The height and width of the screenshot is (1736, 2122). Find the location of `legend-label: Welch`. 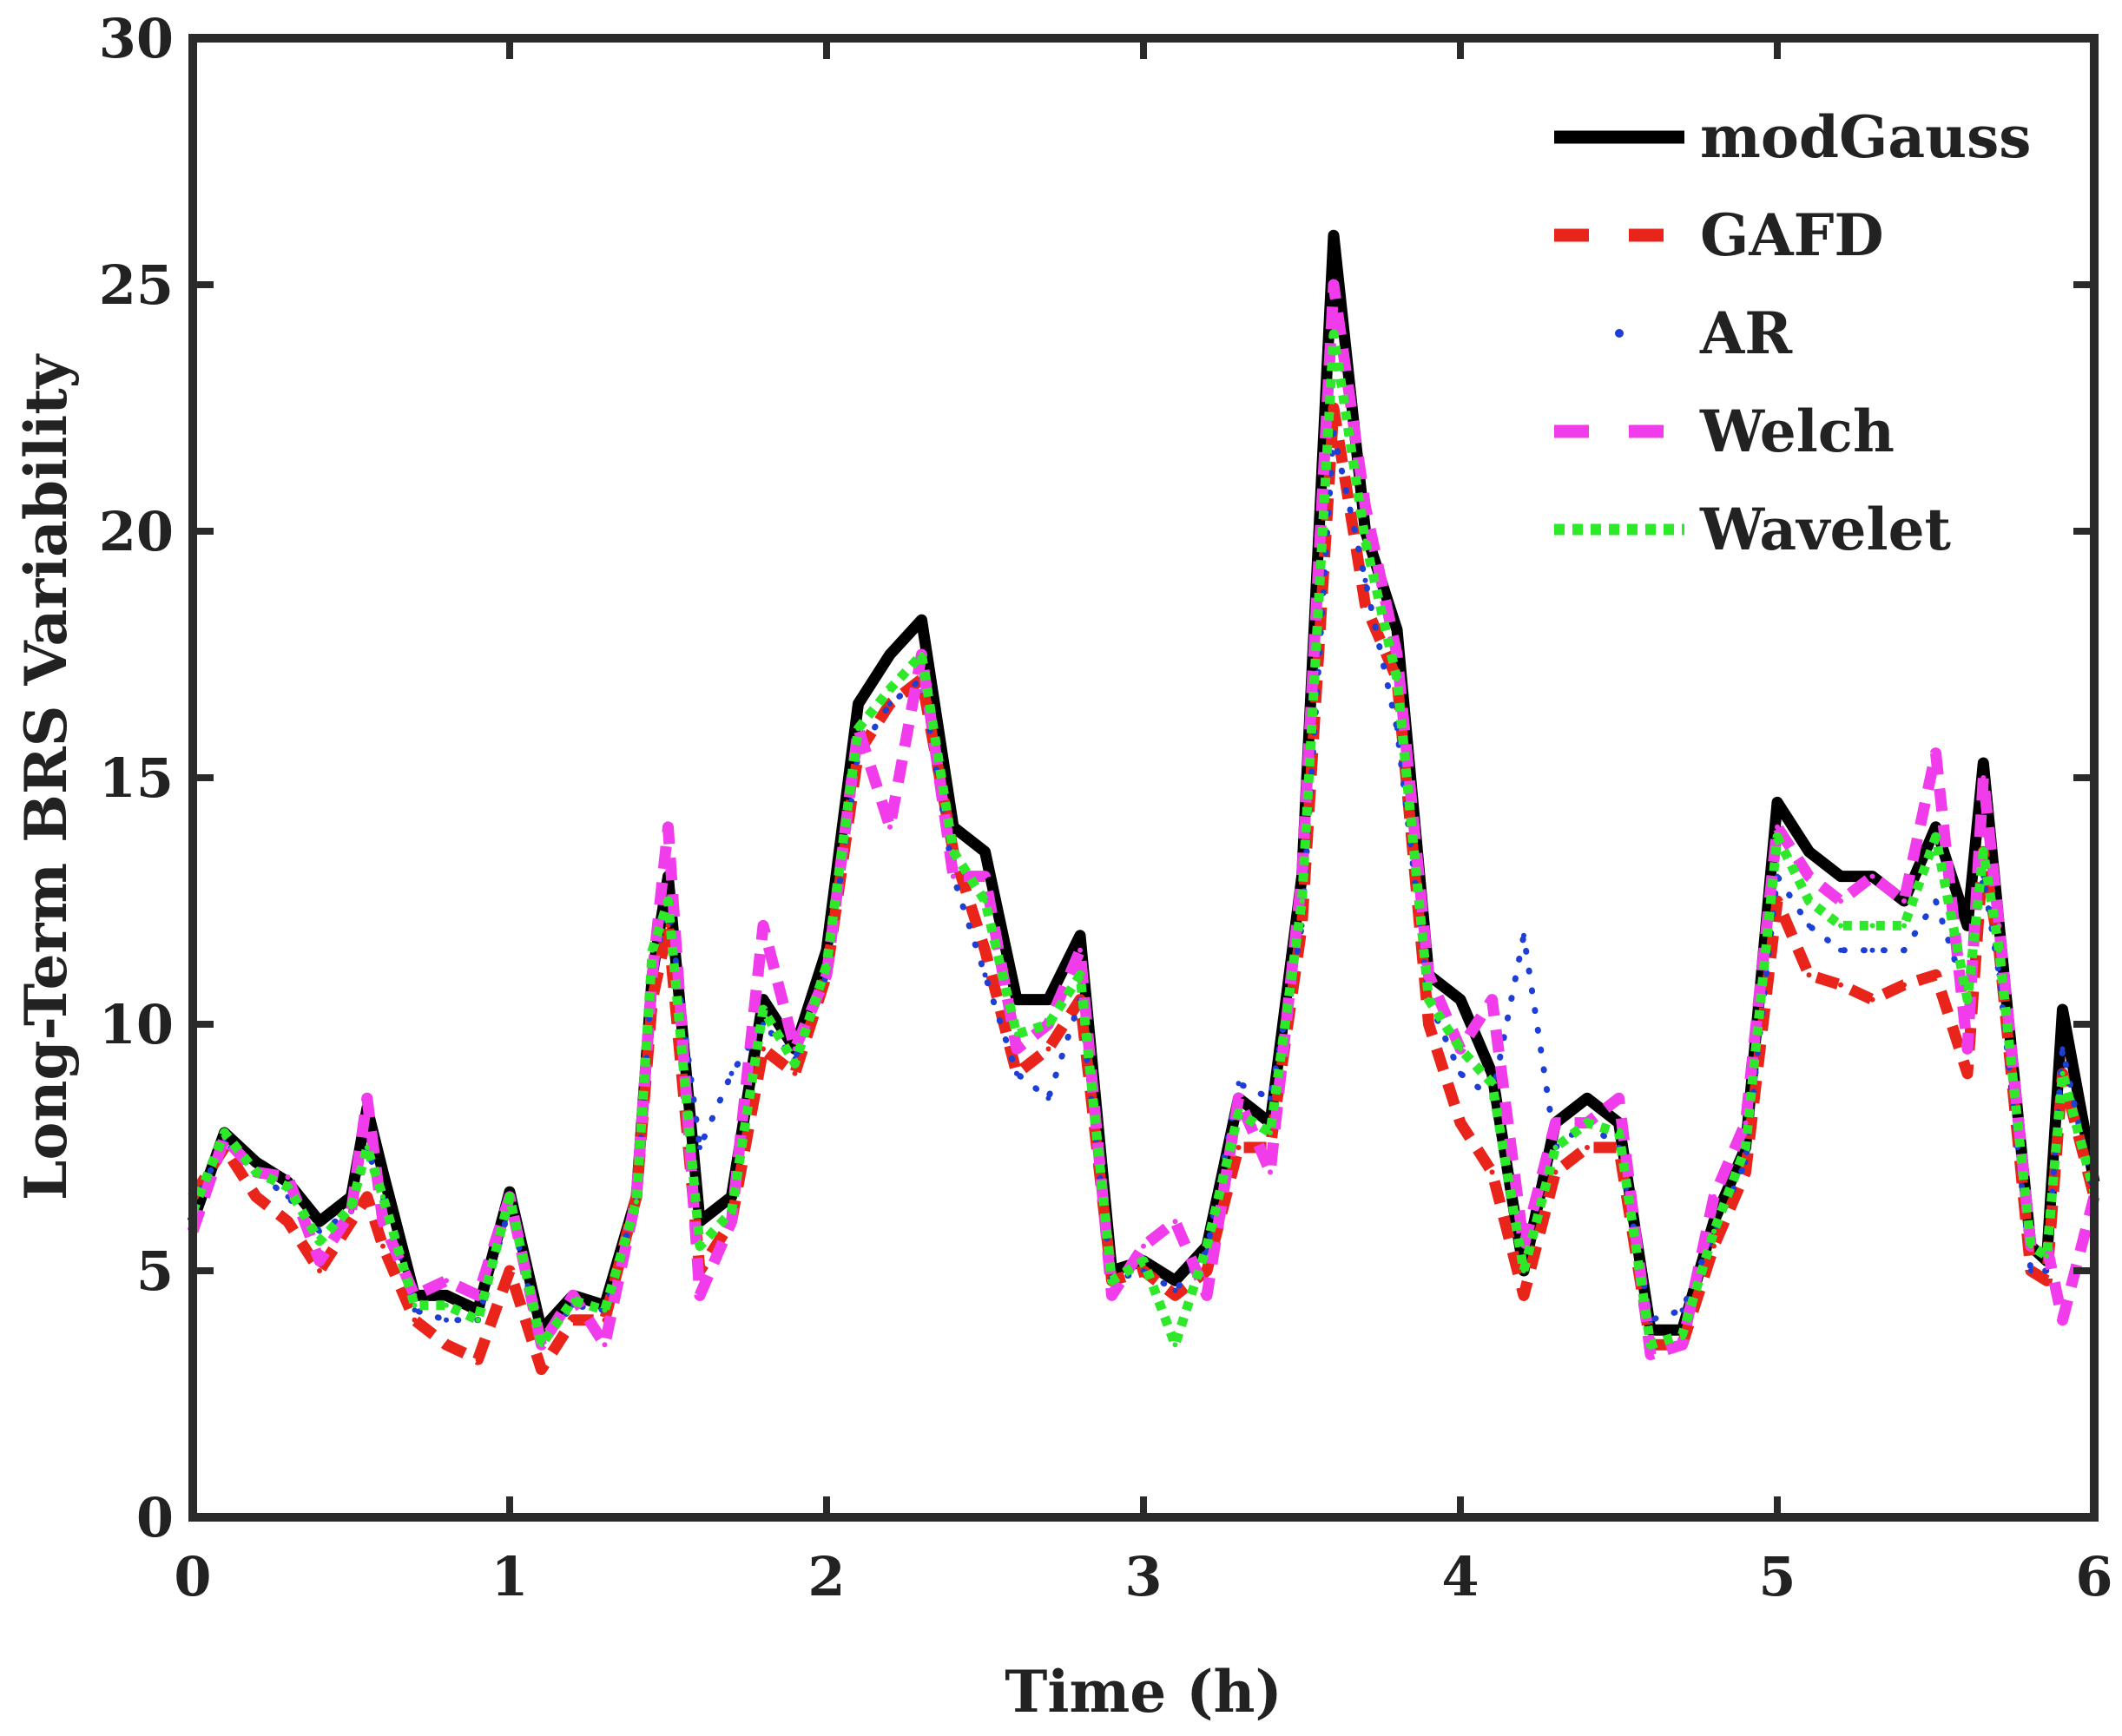

legend-label: Welch is located at coordinates (1797, 431).